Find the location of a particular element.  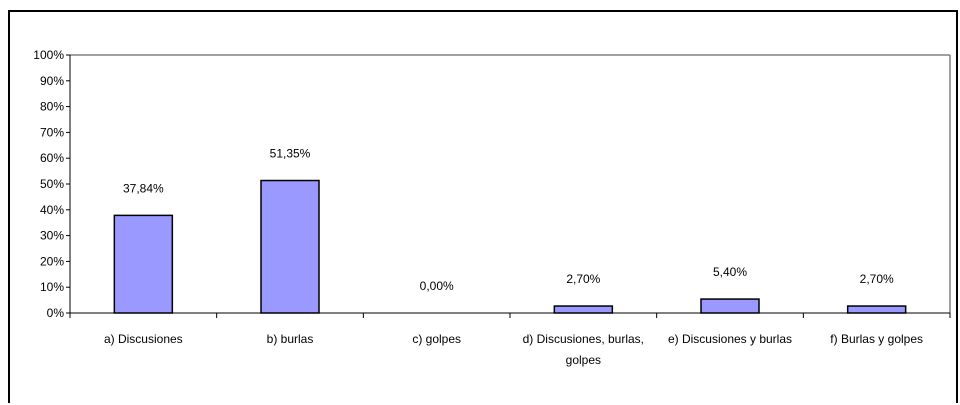

y-tick-label: 50% is located at coordinates (52, 184).